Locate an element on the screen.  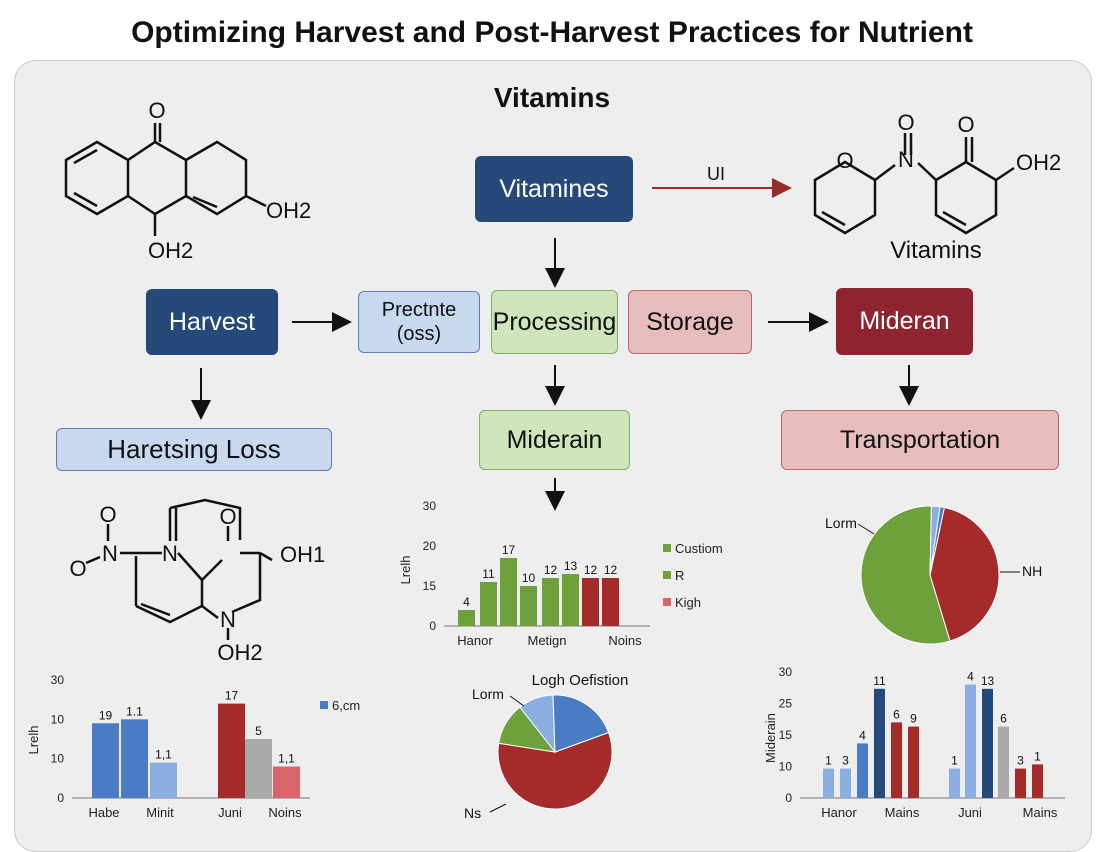
legend-label: Kigh is located at coordinates (688, 602).